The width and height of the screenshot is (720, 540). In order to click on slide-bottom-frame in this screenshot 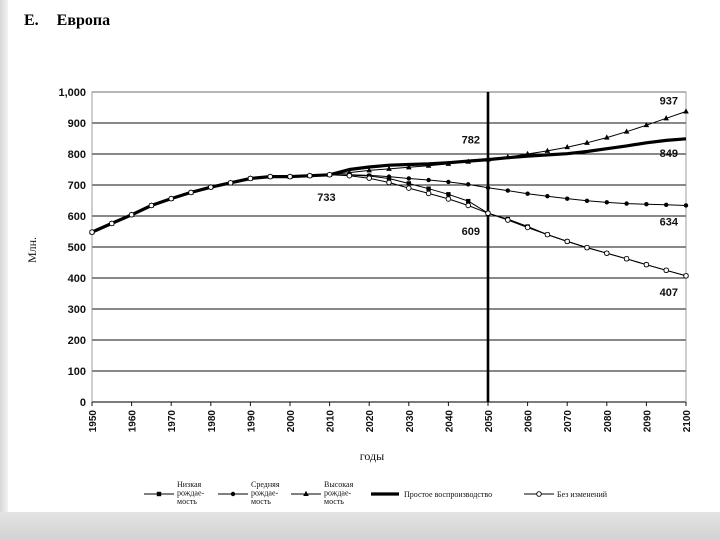, I will do `click(360, 526)`.